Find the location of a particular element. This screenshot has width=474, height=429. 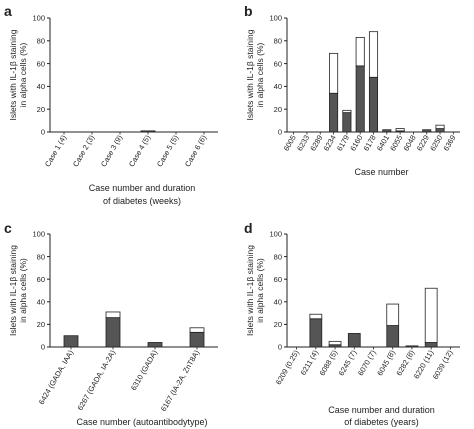

x-tick-label-c: 6424 (GADA, IAA) is located at coordinates (56, 377).